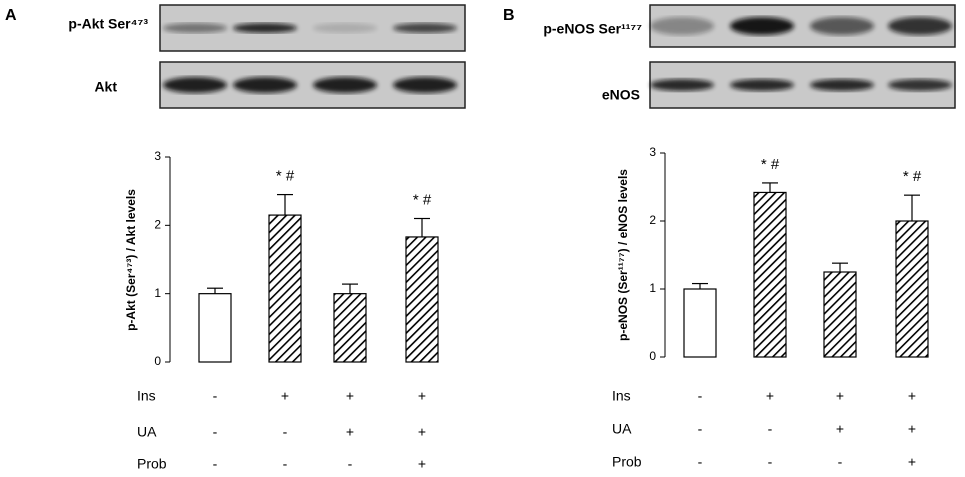 The image size is (965, 477). I want to click on panel-letter: A, so click(11, 15).